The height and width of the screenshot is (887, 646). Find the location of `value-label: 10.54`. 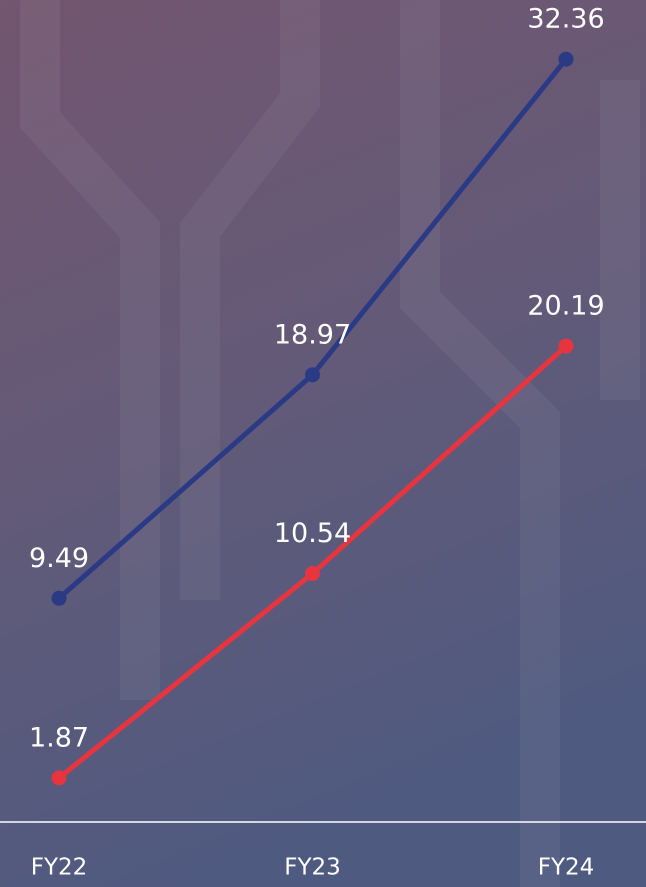

value-label: 10.54 is located at coordinates (312, 533).